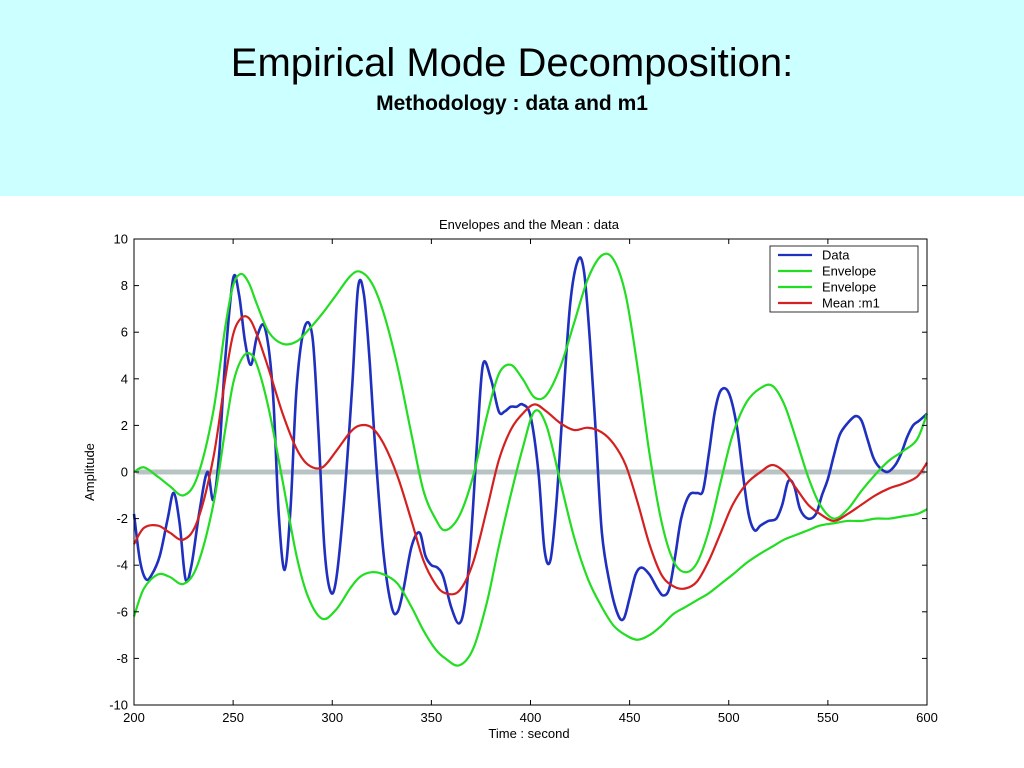  What do you see at coordinates (512, 63) in the screenshot?
I see `slide-title: Empirical Mode Decomposition:` at bounding box center [512, 63].